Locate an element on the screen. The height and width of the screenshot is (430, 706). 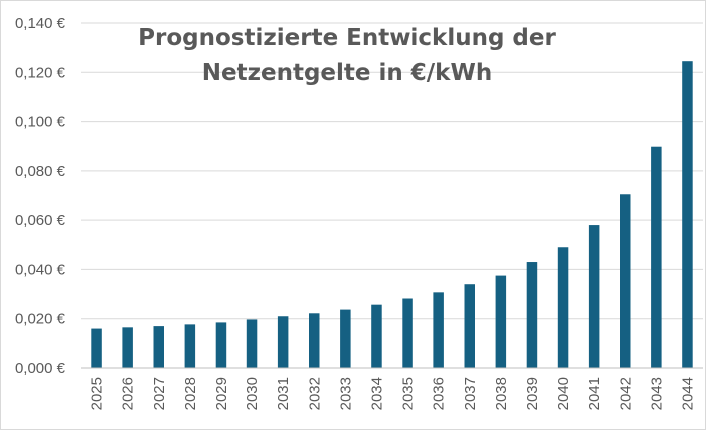
bar-2039 is located at coordinates (532, 315).